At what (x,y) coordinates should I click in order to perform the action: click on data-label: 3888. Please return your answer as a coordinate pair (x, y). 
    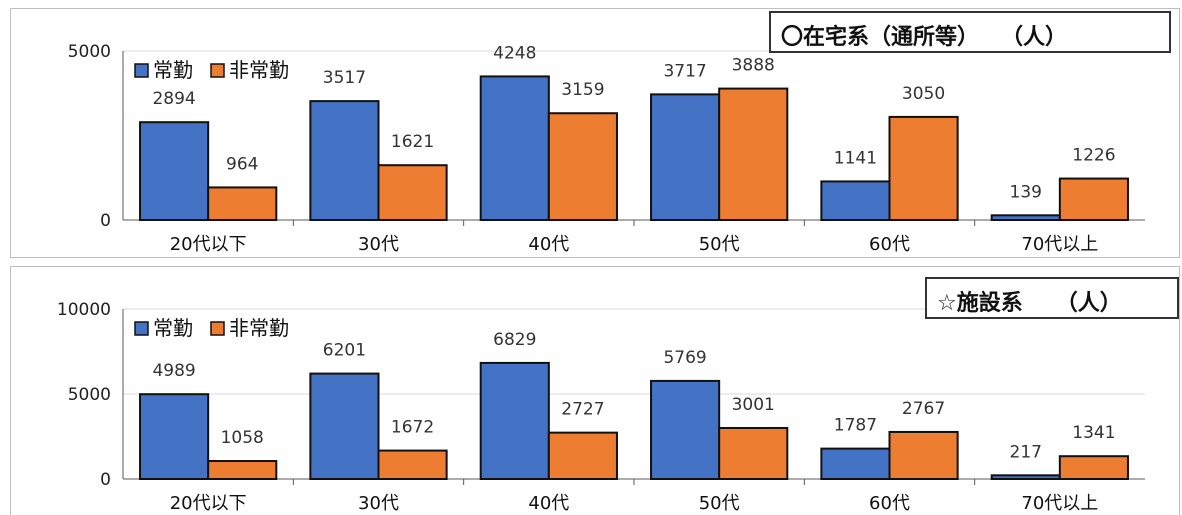
    Looking at the image, I should click on (753, 66).